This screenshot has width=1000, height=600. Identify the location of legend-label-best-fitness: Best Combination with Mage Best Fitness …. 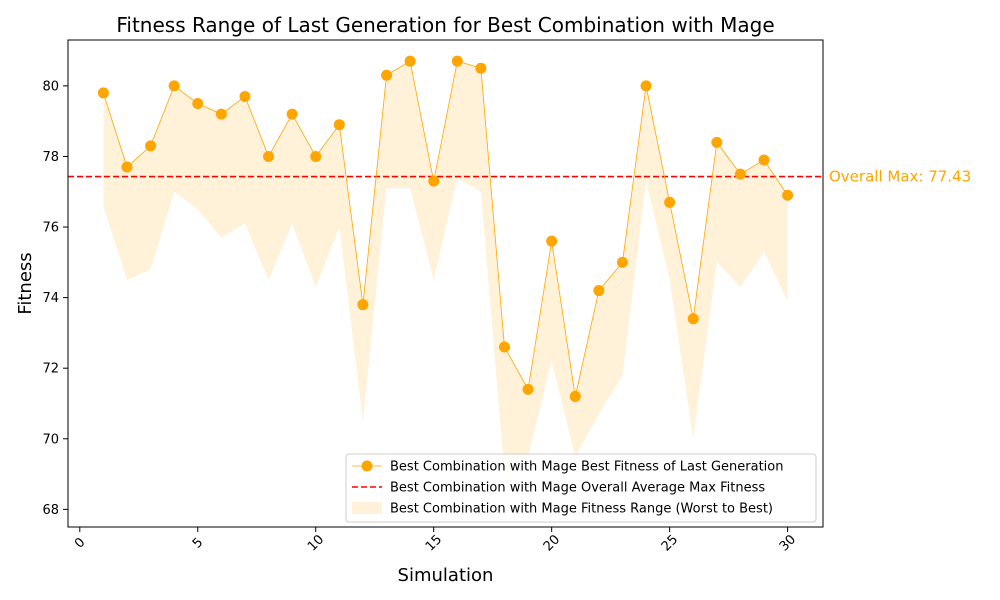
(586, 467).